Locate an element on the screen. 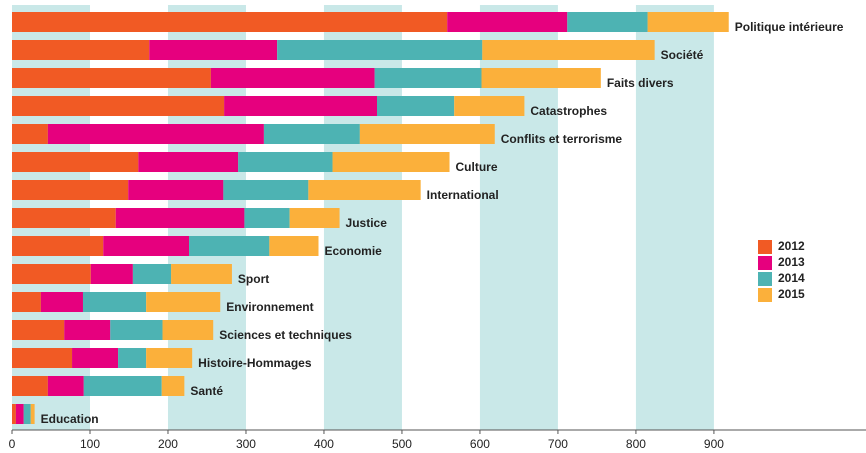 The height and width of the screenshot is (453, 866). x-tick-label: 900 is located at coordinates (714, 444).